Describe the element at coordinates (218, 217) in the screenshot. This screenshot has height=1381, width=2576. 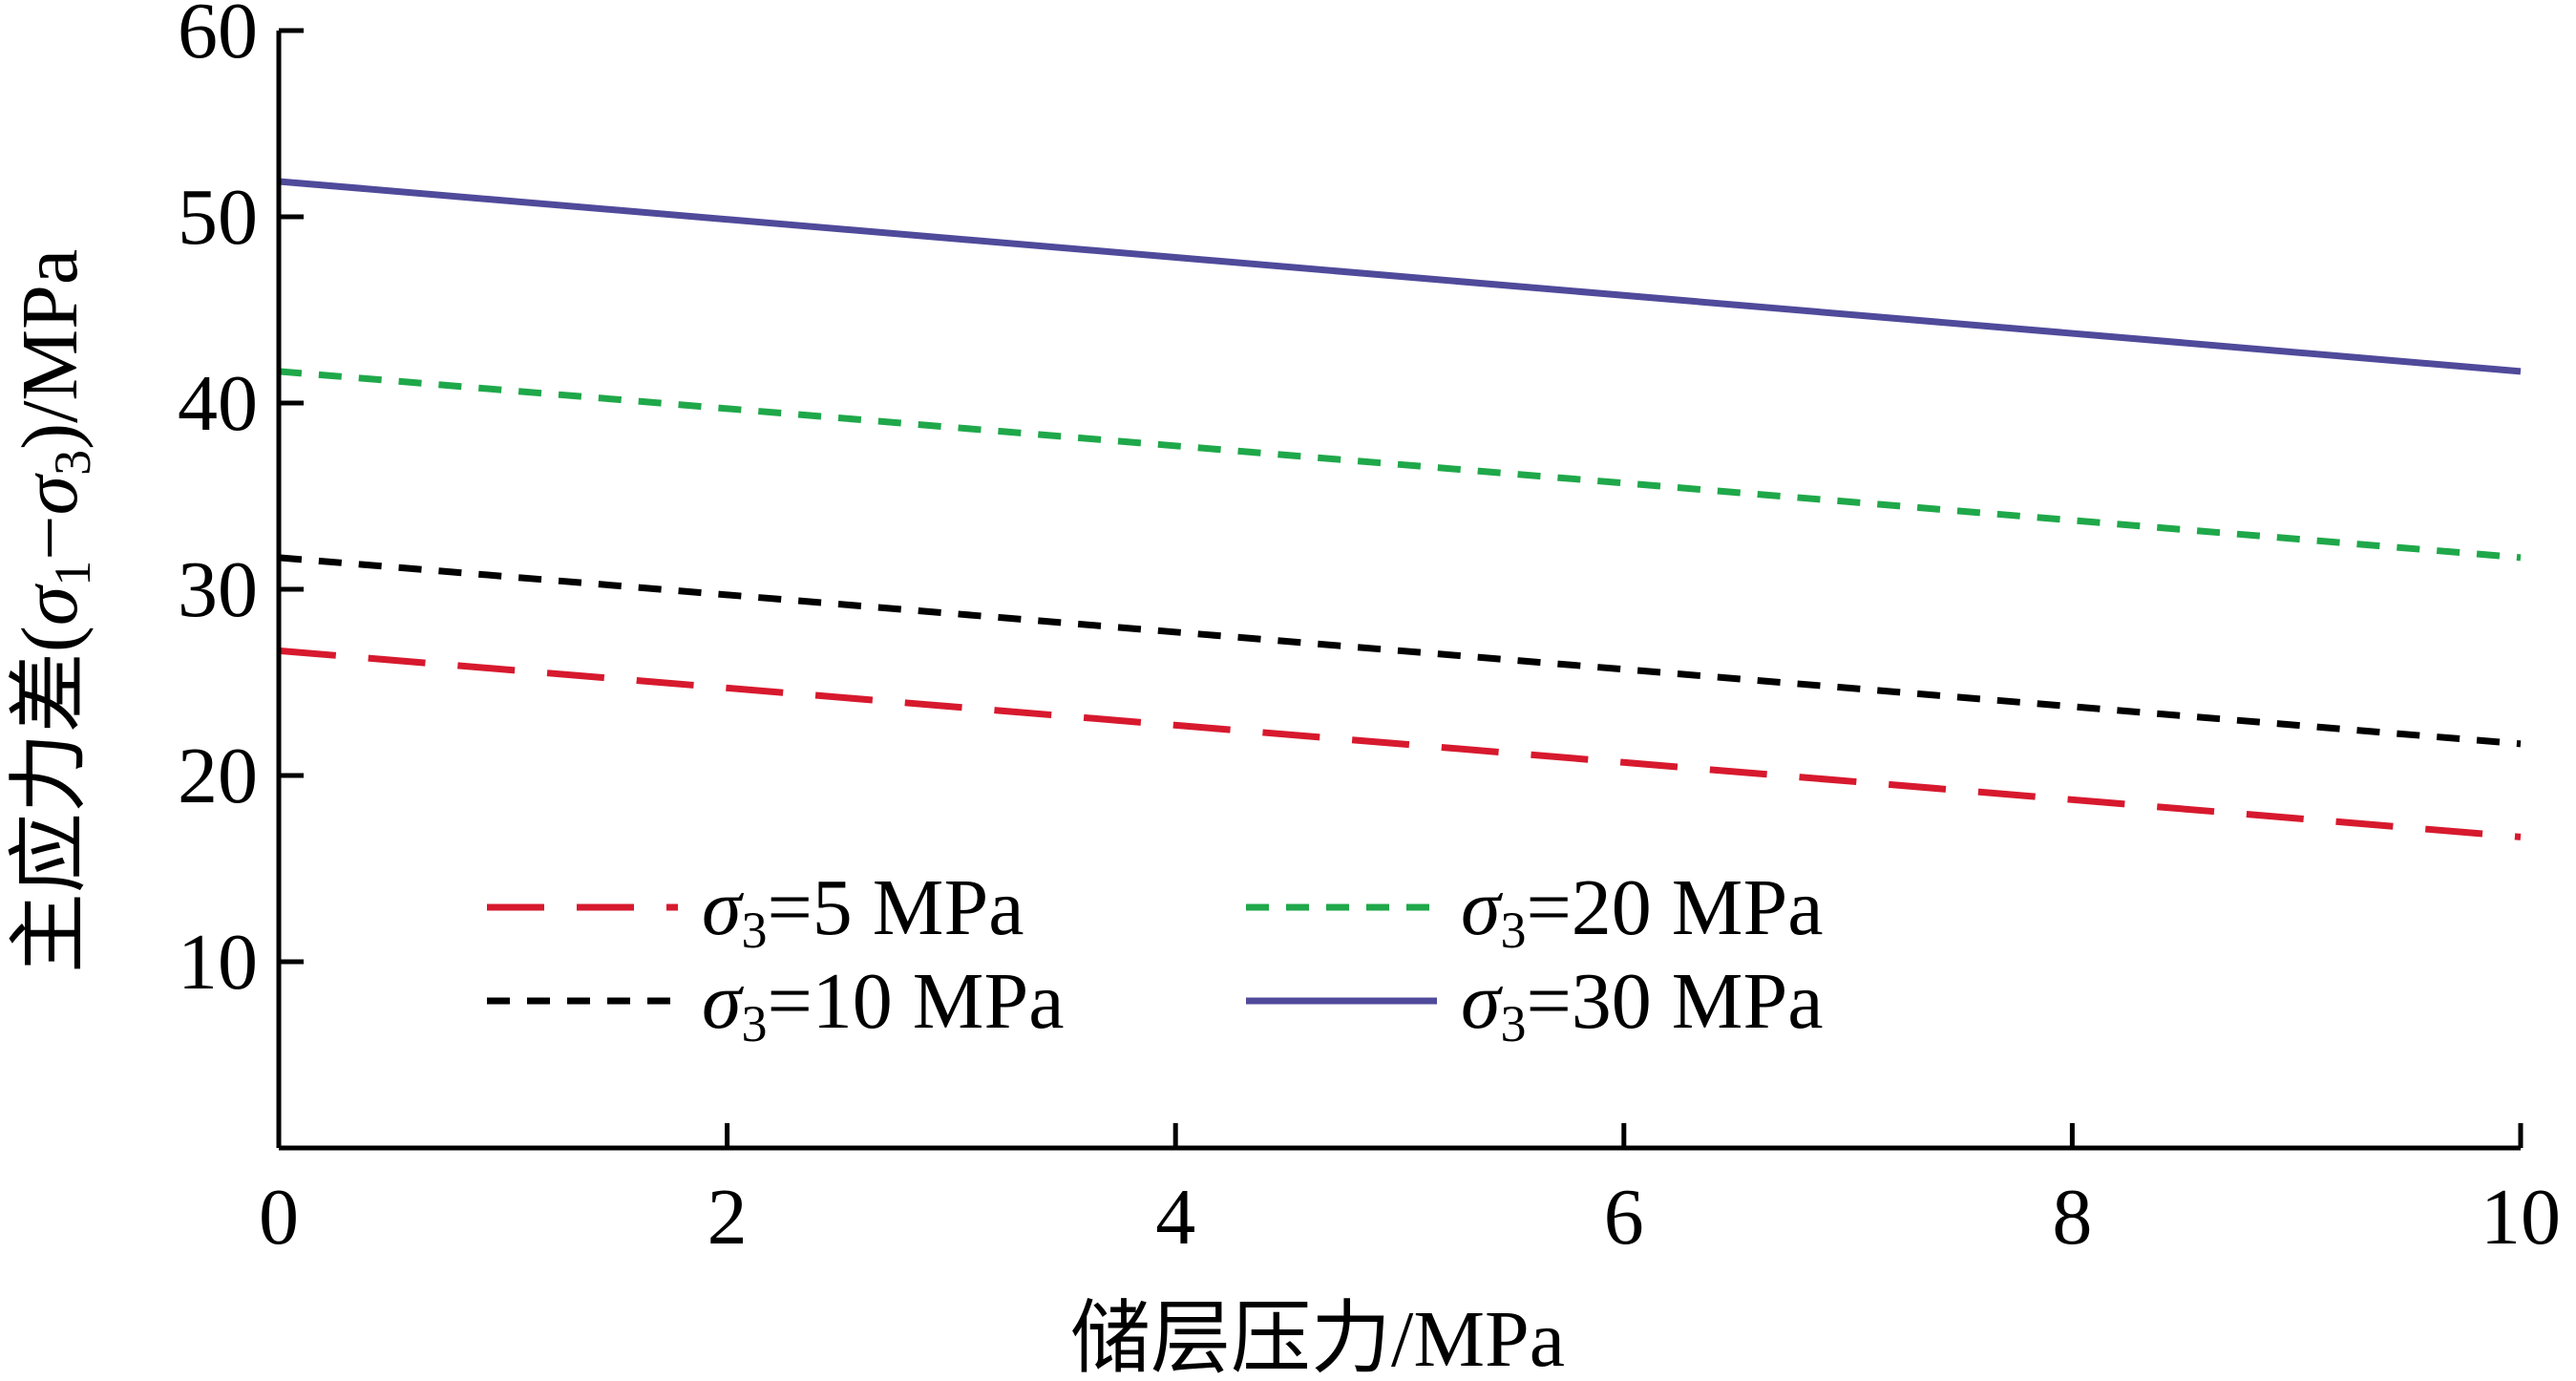
I see `y-tick-label: 50` at that location.